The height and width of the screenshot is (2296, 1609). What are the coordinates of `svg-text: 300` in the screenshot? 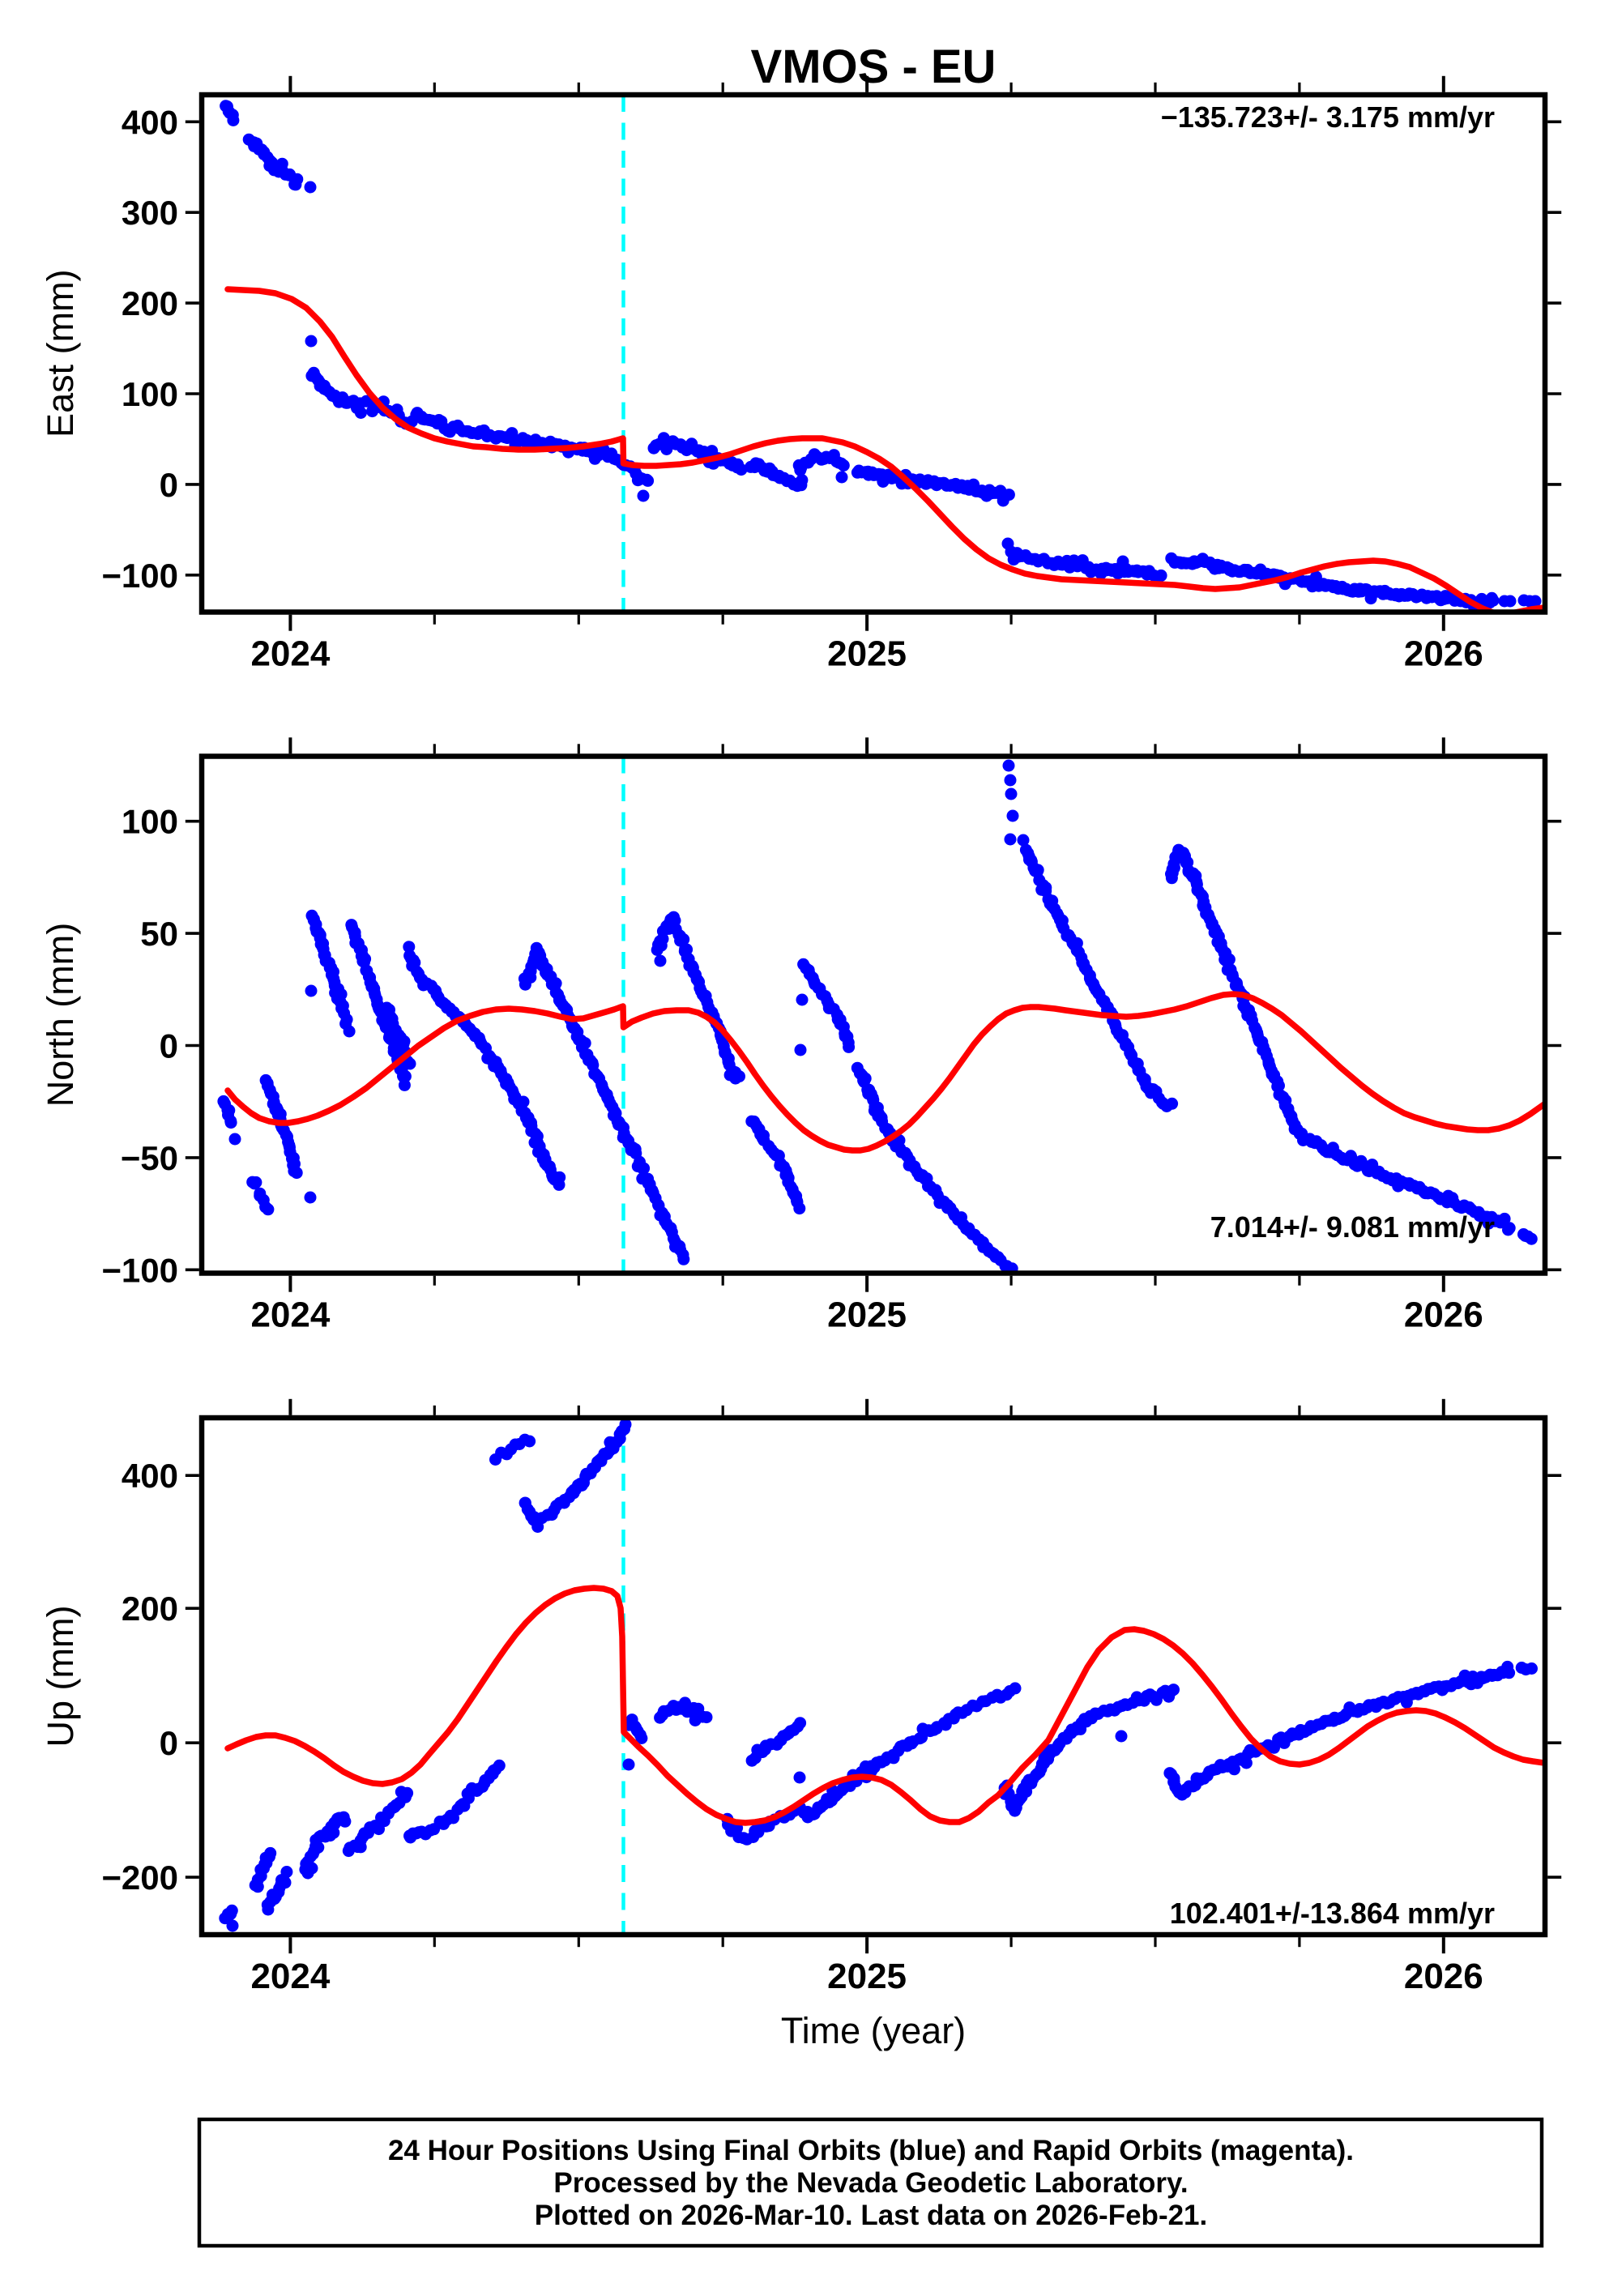 It's located at (150, 213).